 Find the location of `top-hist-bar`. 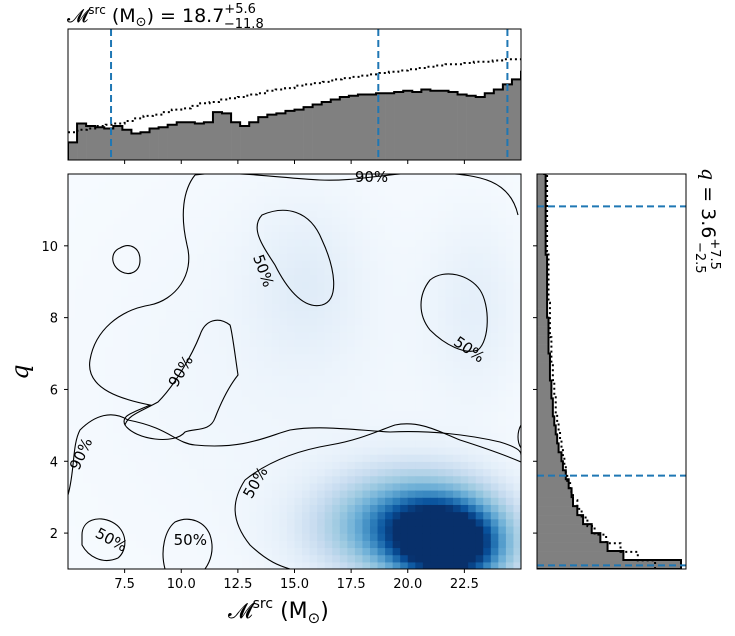

top-hist-bar is located at coordinates (154, 144).